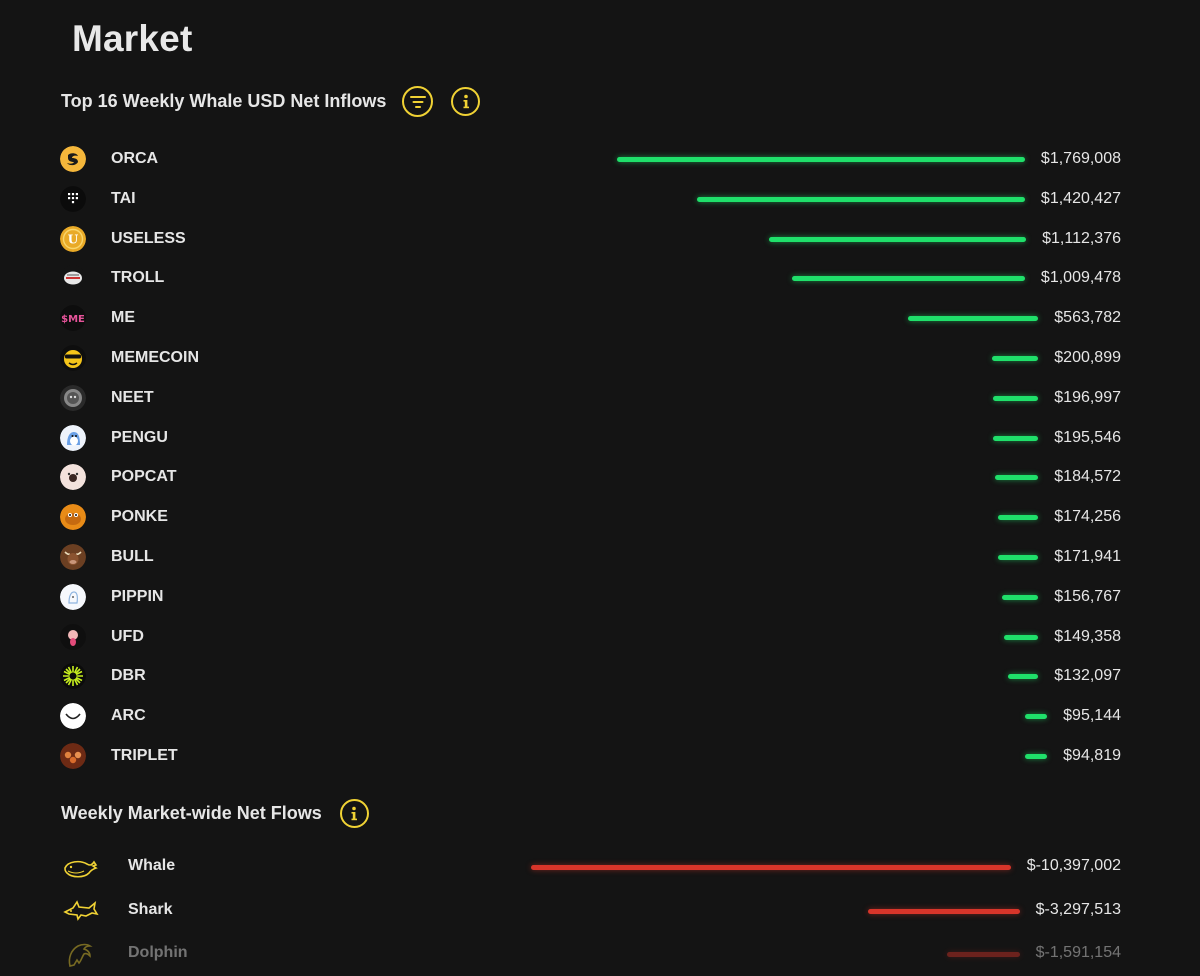  I want to click on inflow-row: U USELESS $1,112,376, so click(600, 239).